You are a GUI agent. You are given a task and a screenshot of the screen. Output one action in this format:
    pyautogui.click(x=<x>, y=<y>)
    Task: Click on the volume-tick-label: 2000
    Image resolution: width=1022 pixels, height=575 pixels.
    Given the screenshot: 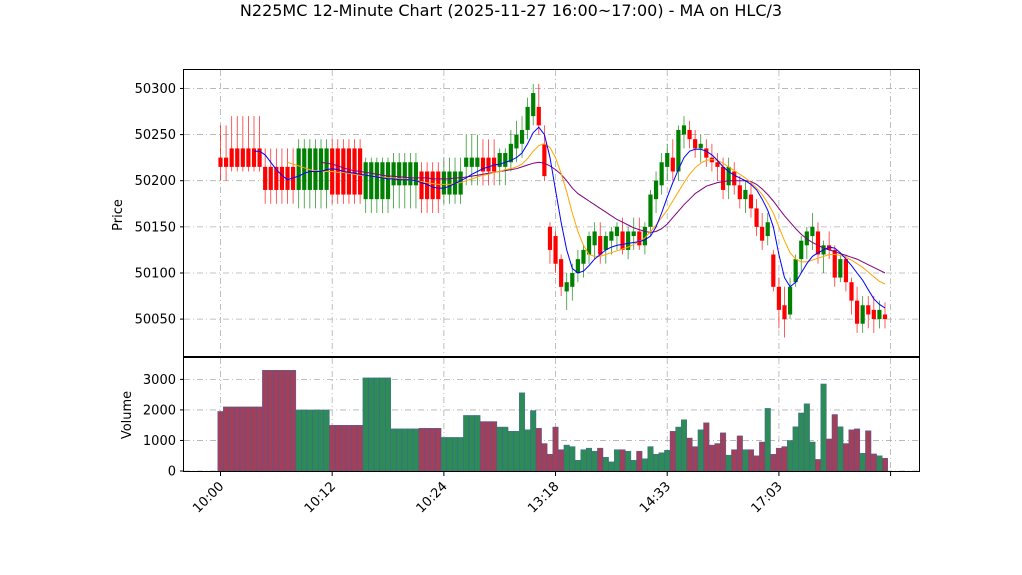 What is the action you would take?
    pyautogui.click(x=159, y=410)
    